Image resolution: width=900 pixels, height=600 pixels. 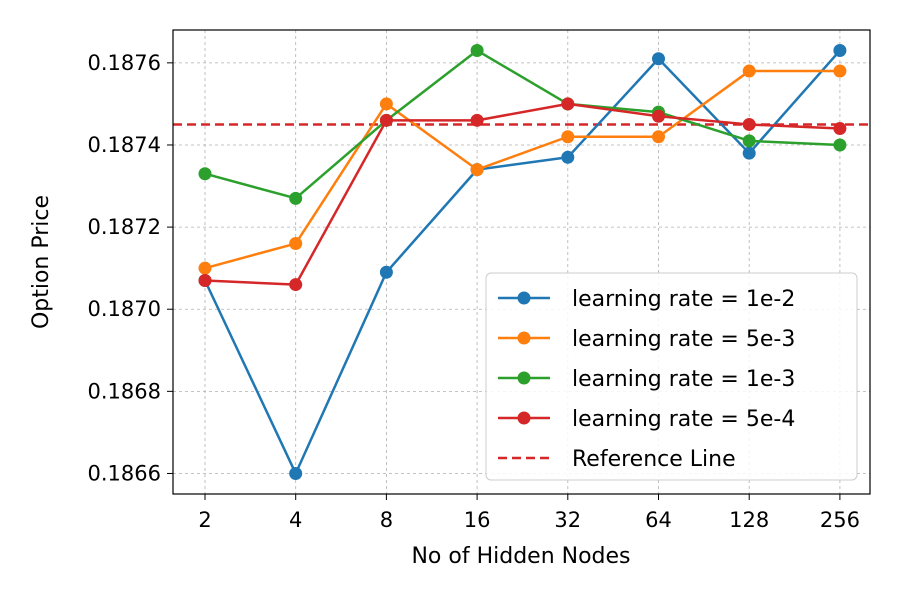 I want to click on y-tick-label: 0.1866, so click(x=124, y=473).